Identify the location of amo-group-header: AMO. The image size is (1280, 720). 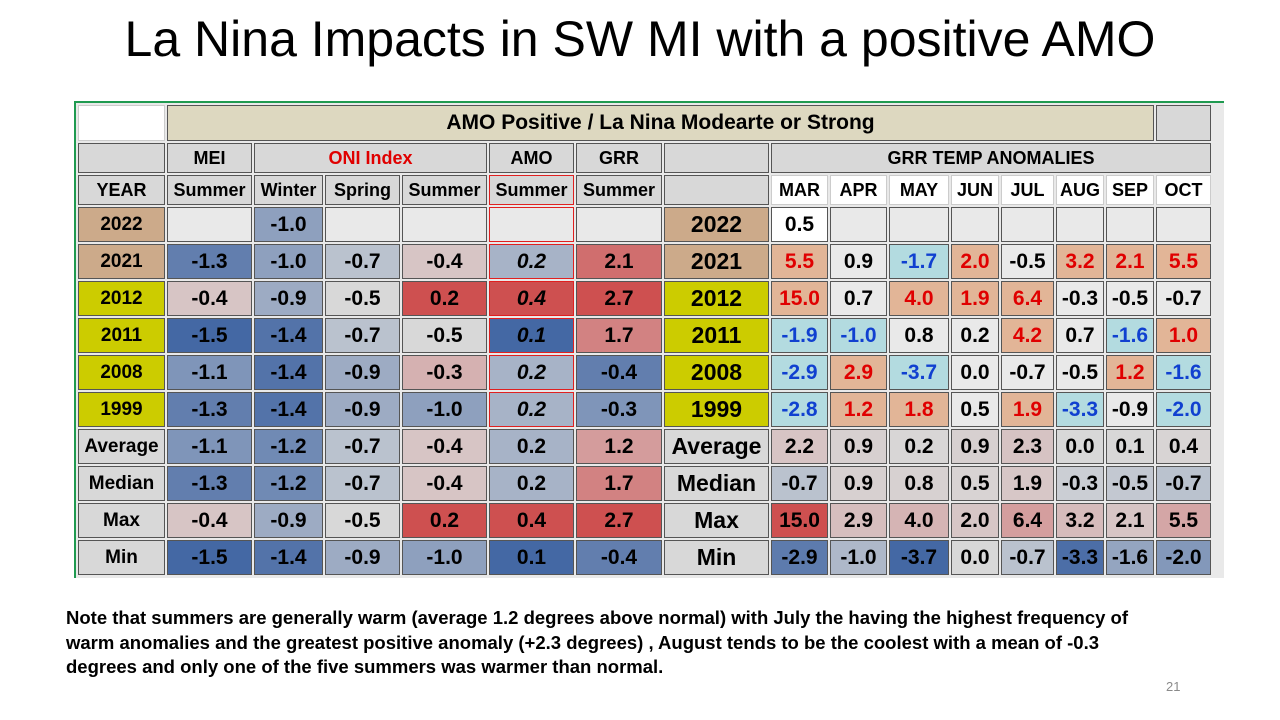
(531, 158).